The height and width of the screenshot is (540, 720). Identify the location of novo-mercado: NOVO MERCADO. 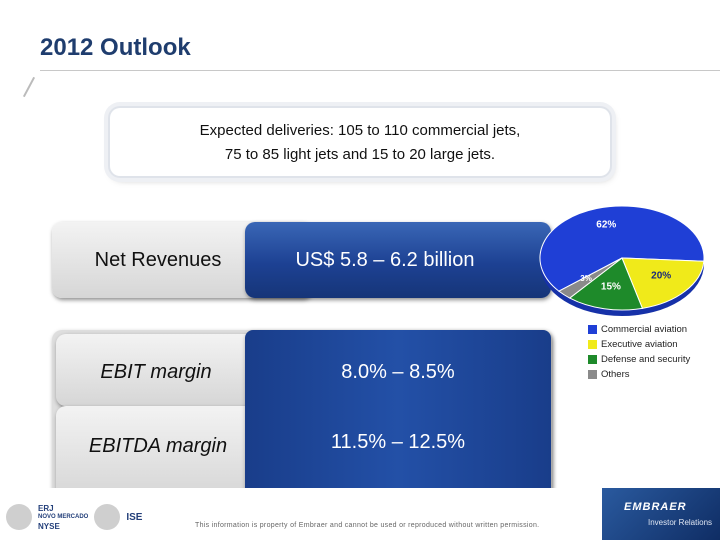
(63, 516).